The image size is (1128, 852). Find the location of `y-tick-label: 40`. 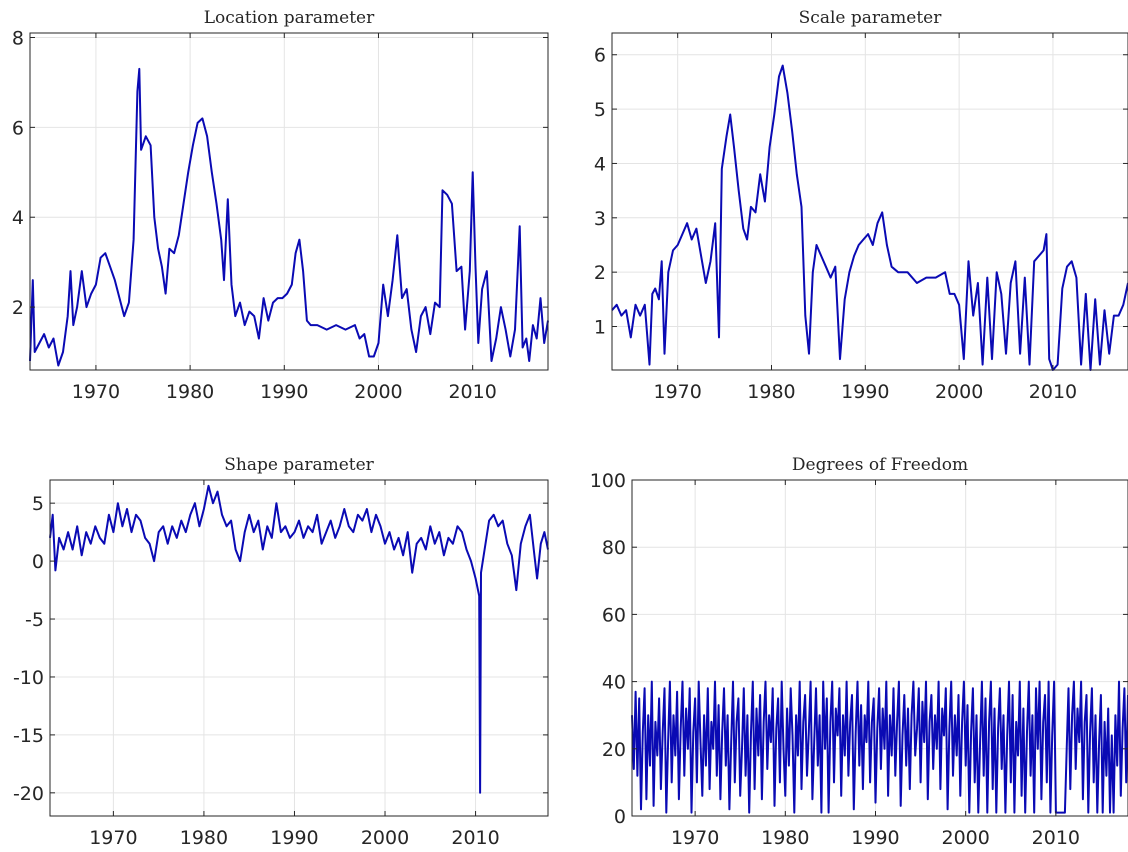

y-tick-label: 40 is located at coordinates (614, 683).